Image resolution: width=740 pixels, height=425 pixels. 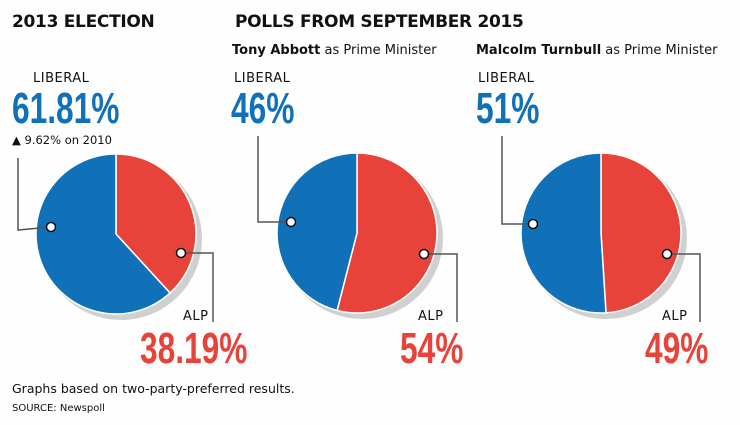 I want to click on alp-value: 54%, so click(x=432, y=348).